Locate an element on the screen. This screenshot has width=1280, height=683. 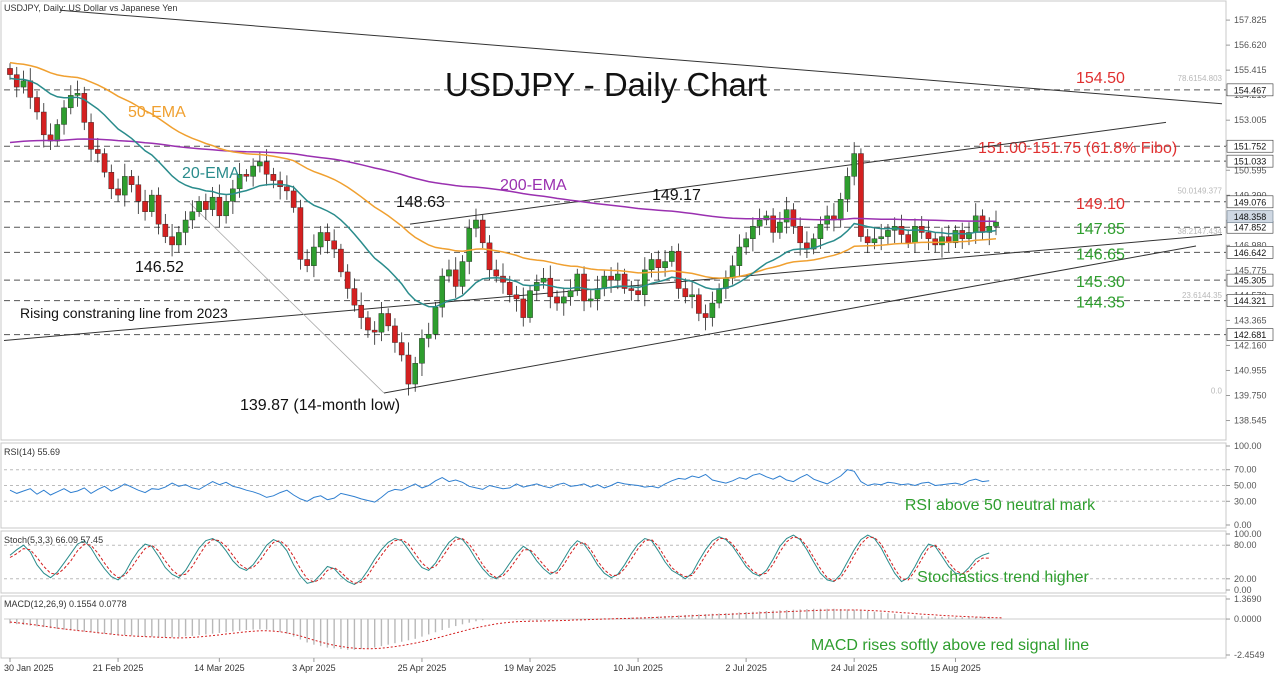
x-tick-label: 15 Aug 2025 is located at coordinates (955, 668).